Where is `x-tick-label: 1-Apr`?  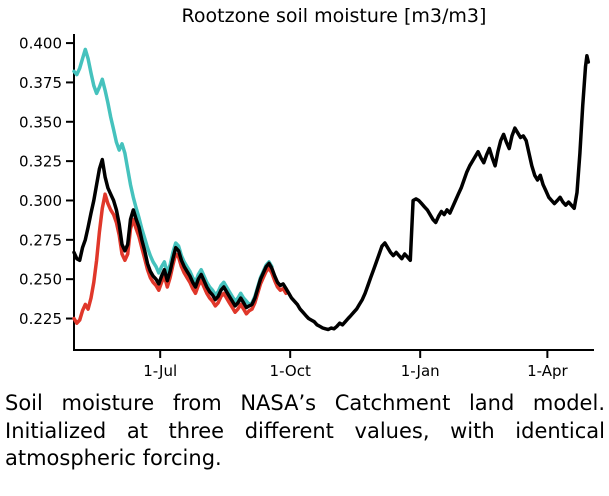 x-tick-label: 1-Apr is located at coordinates (547, 371).